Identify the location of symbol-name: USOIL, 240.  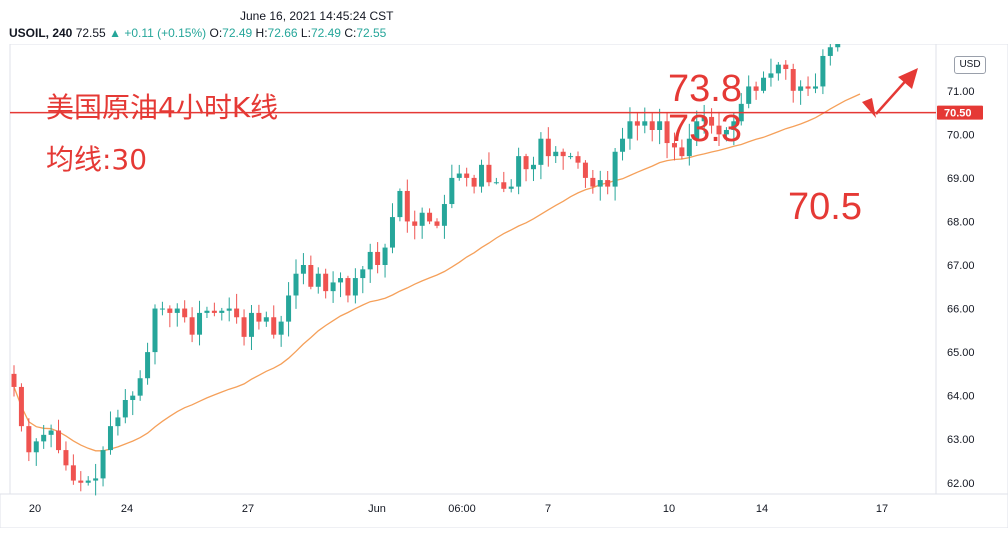
(41, 33).